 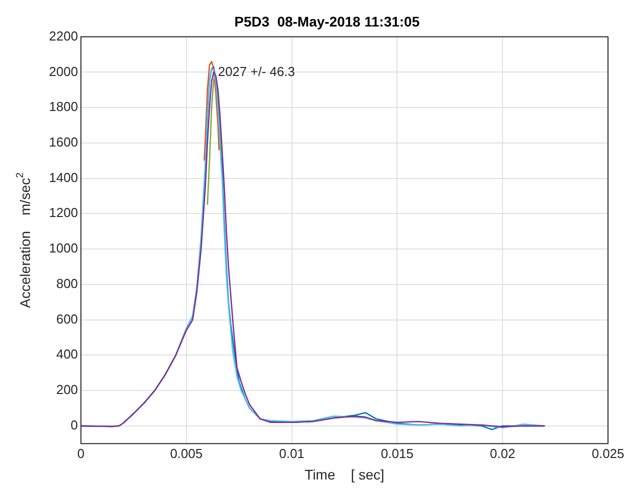 I want to click on x-axis-title: Time [ sec], so click(x=344, y=474).